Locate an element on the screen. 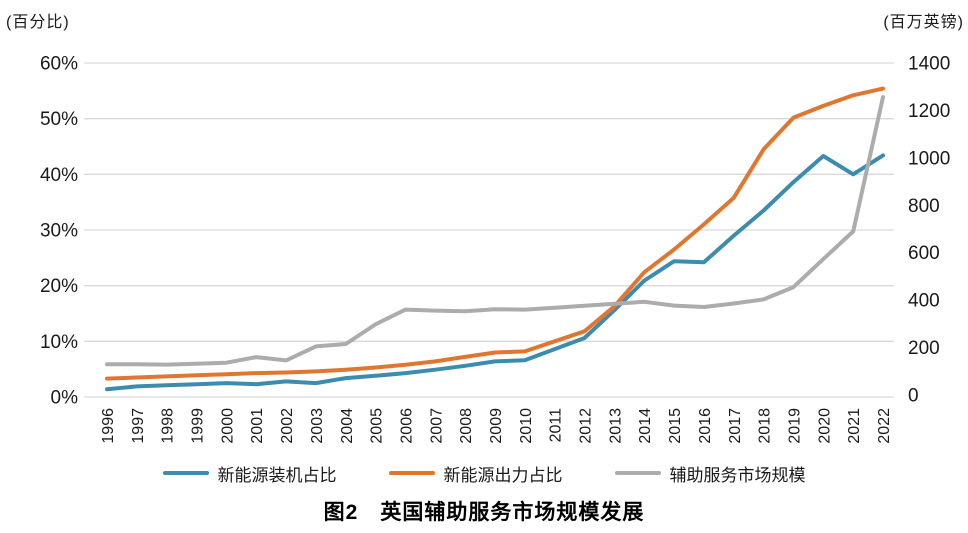 The height and width of the screenshot is (533, 968). right-axis-tick-label: 600 is located at coordinates (924, 253).